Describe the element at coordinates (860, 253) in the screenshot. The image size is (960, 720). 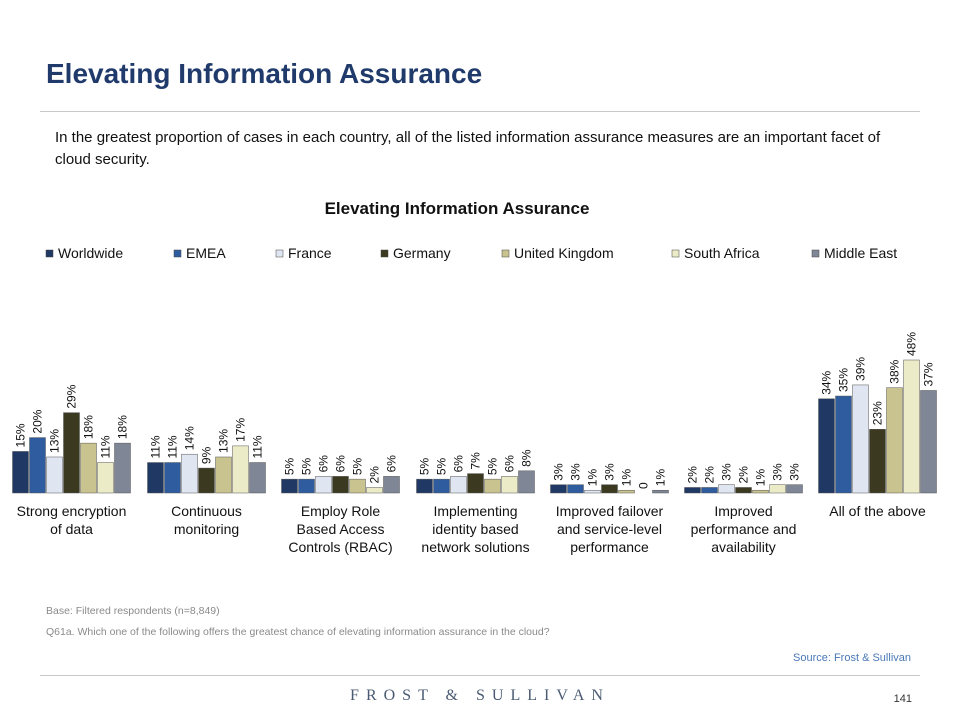
I see `legend-label: Middle East` at that location.